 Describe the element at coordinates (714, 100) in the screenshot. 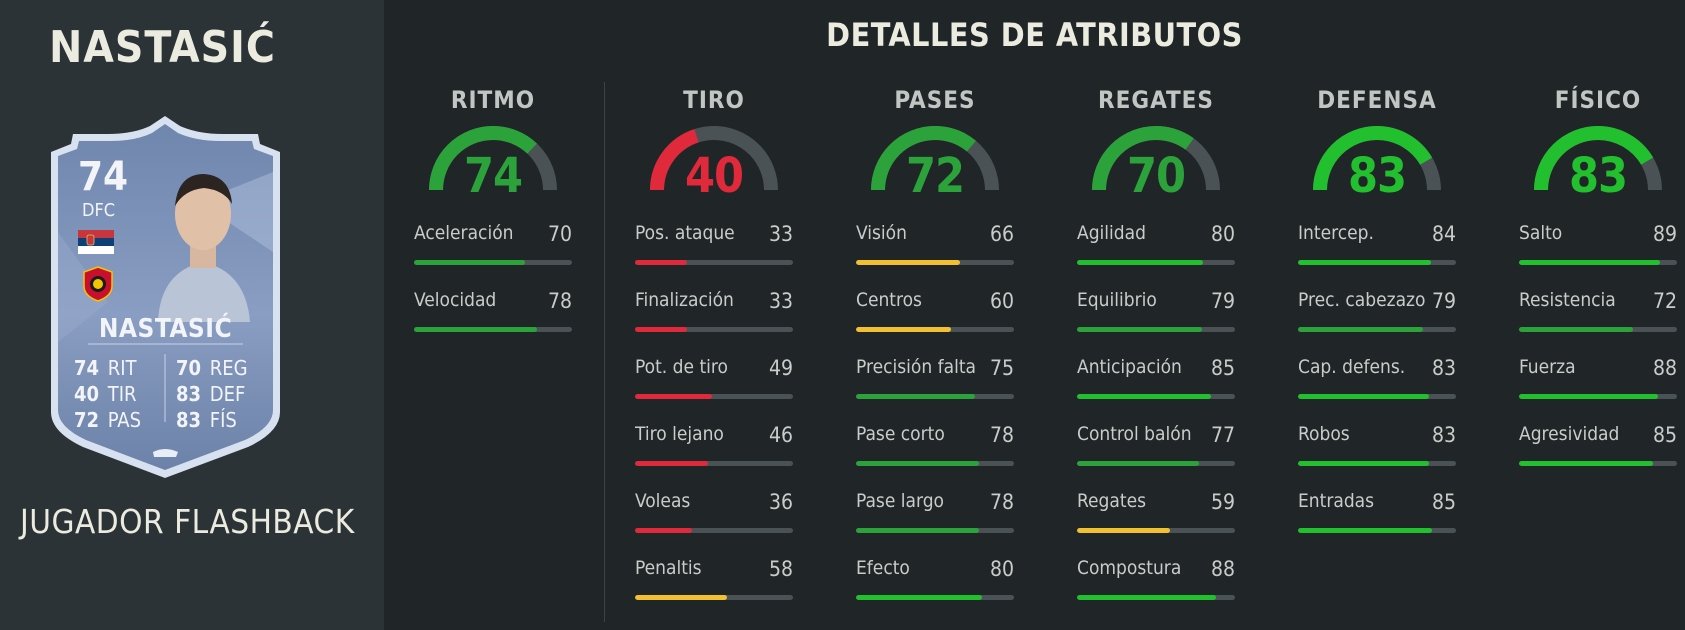

I see `category-title: TIRO` at that location.